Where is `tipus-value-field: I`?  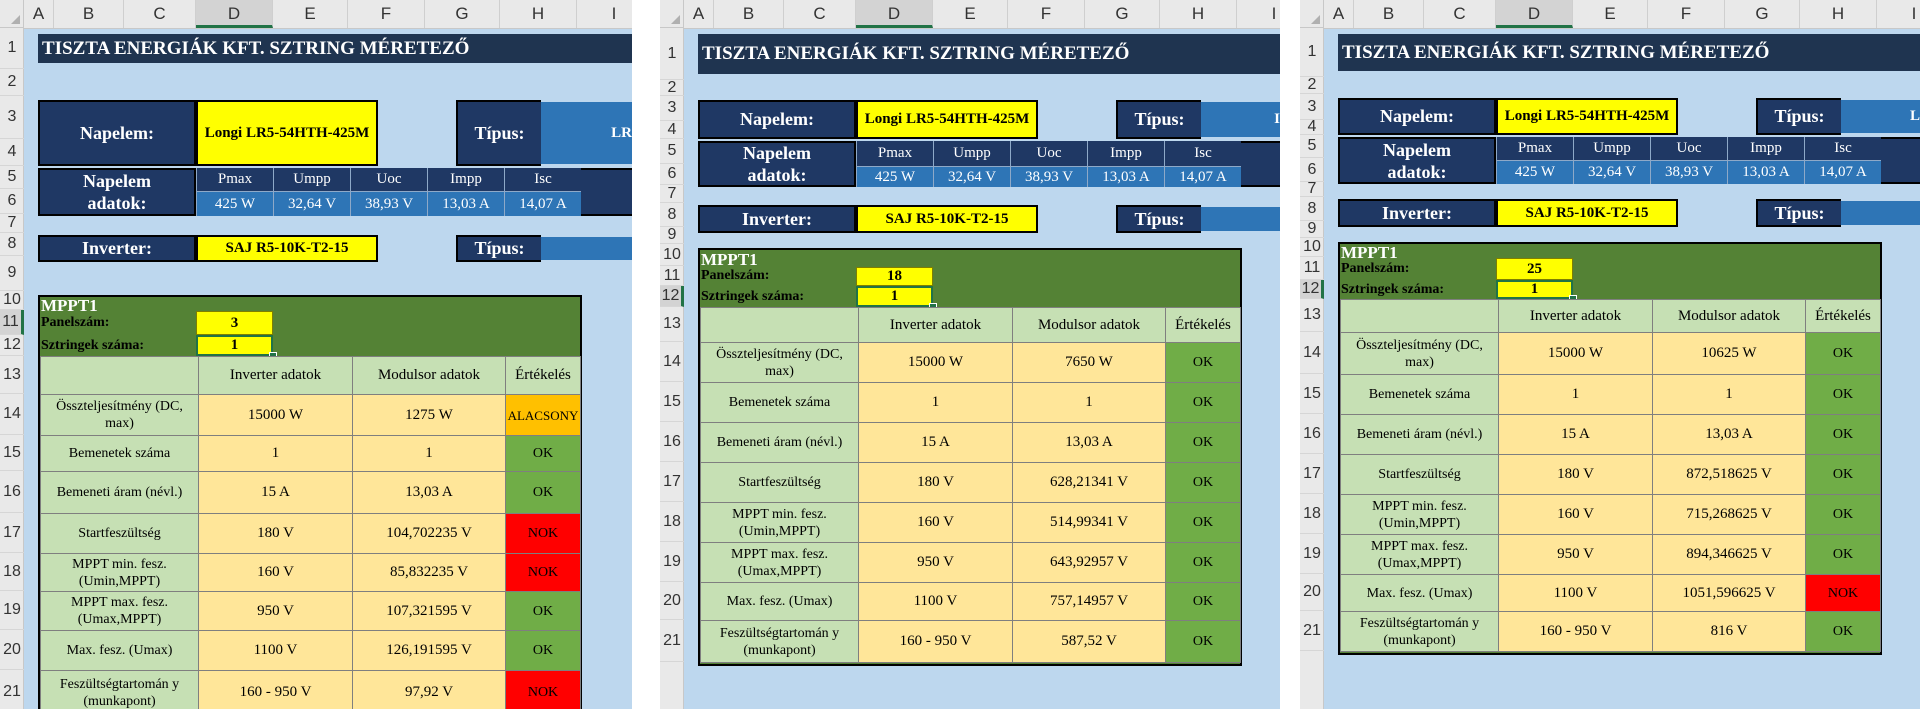
tipus-value-field: I is located at coordinates (1240, 119).